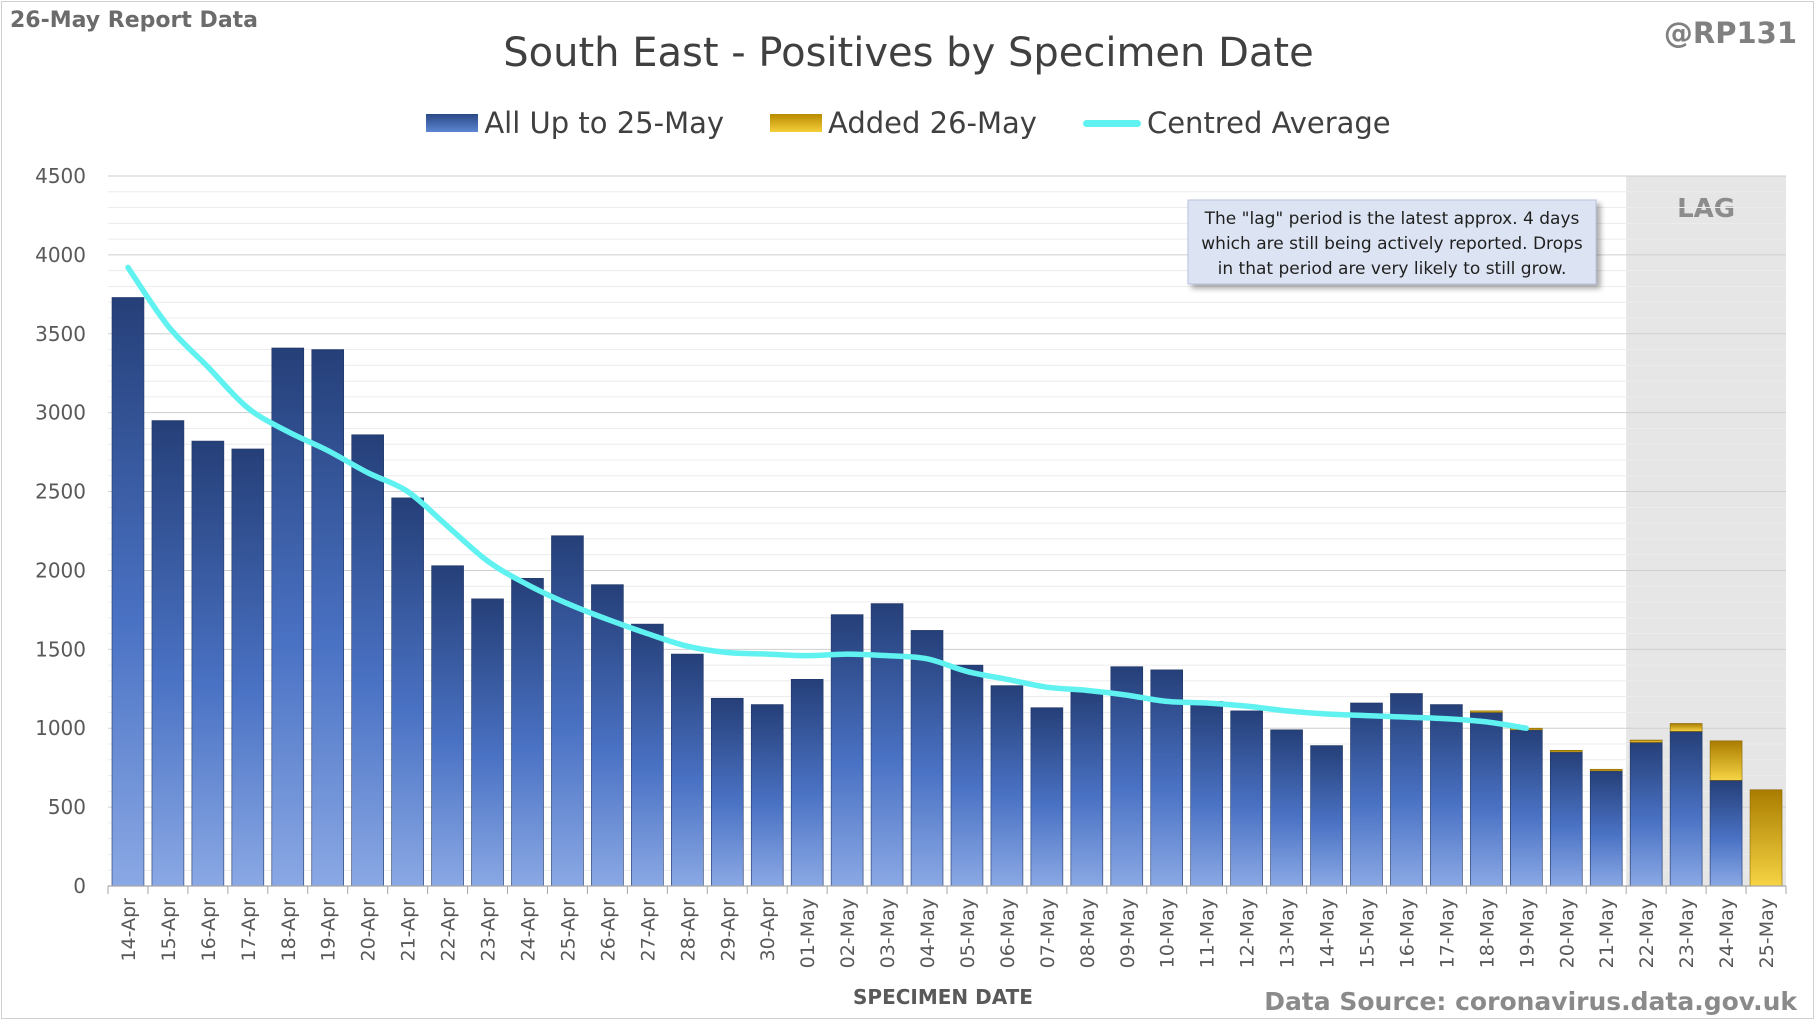 This screenshot has width=1817, height=1022. What do you see at coordinates (1368, 933) in the screenshot?
I see `x-tick-label: 15-May` at bounding box center [1368, 933].